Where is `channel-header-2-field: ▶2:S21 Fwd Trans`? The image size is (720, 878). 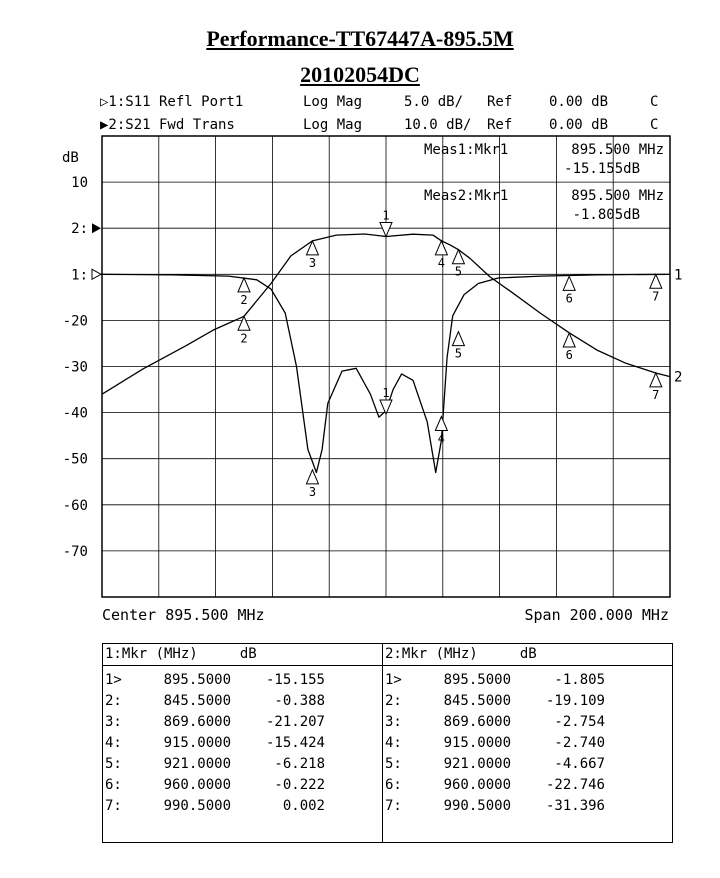 channel-header-2-field: ▶2:S21 Fwd Trans is located at coordinates (167, 125).